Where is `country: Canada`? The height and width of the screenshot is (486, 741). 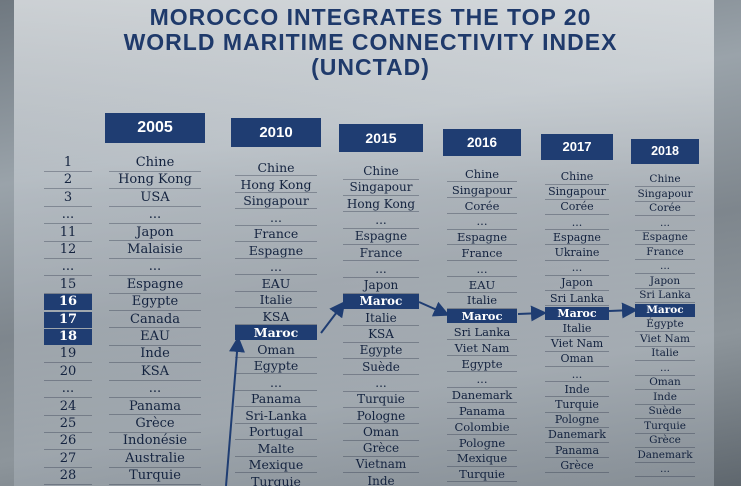
country: Canada is located at coordinates (155, 320).